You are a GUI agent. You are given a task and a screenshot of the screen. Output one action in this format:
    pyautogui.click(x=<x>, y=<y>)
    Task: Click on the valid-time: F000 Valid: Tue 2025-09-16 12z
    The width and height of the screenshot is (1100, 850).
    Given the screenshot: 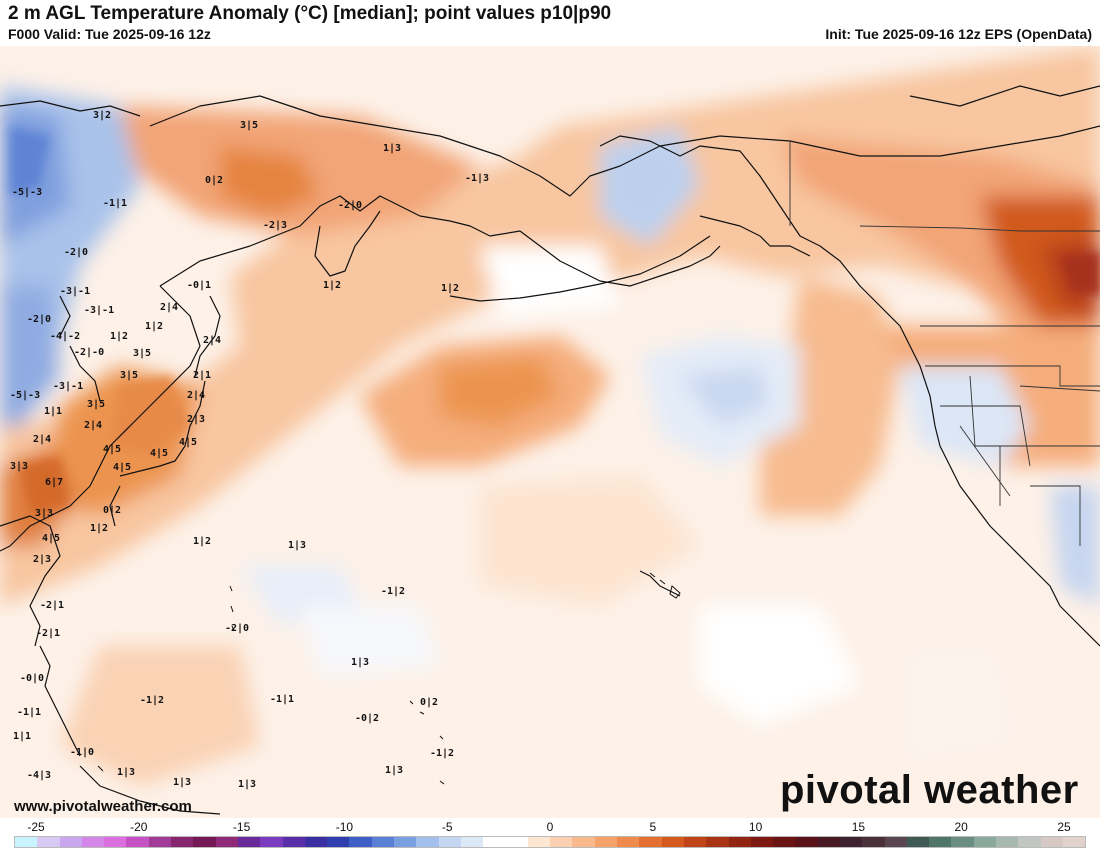 What is the action you would take?
    pyautogui.click(x=109, y=34)
    